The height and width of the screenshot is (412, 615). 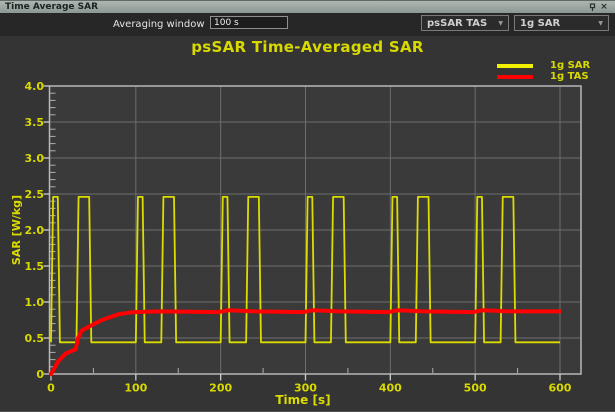 What do you see at coordinates (592, 7) in the screenshot?
I see `dock-pin-icon` at bounding box center [592, 7].